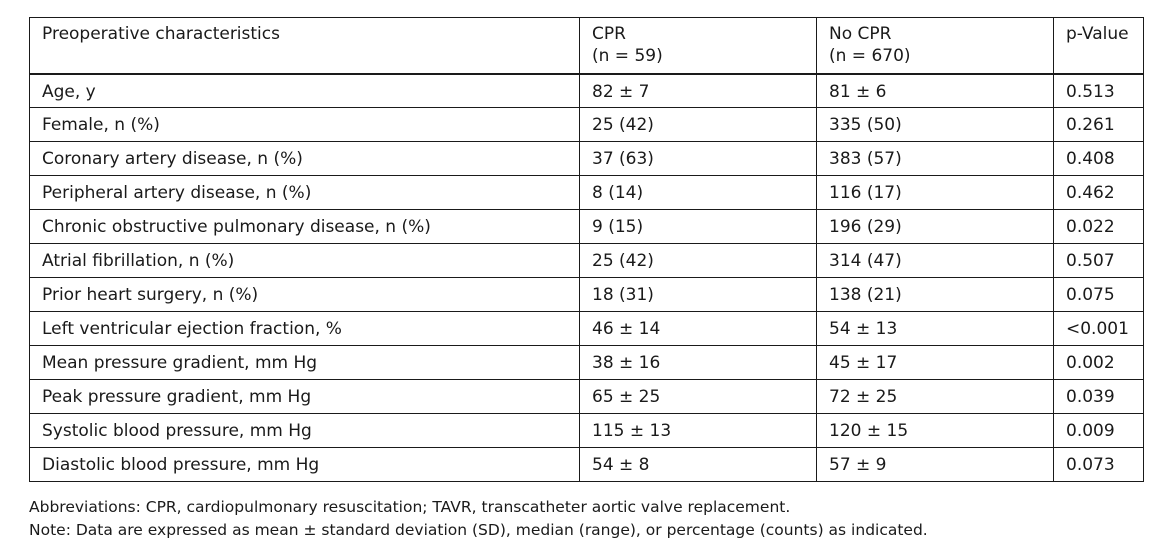 The width and height of the screenshot is (1175, 557). What do you see at coordinates (1098, 158) in the screenshot?
I see `p-value-cell: 0.408` at bounding box center [1098, 158].